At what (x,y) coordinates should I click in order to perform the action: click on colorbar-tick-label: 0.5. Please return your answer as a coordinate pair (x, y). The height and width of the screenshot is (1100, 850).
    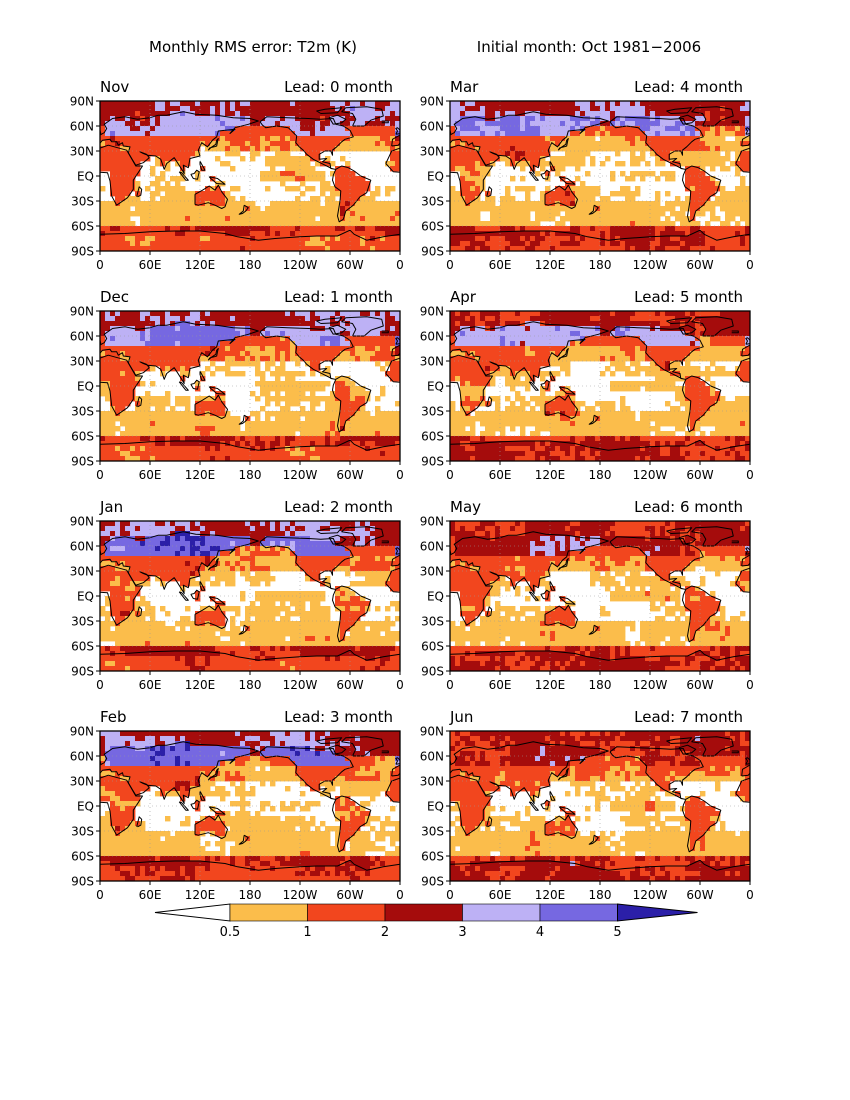
    Looking at the image, I should click on (230, 932).